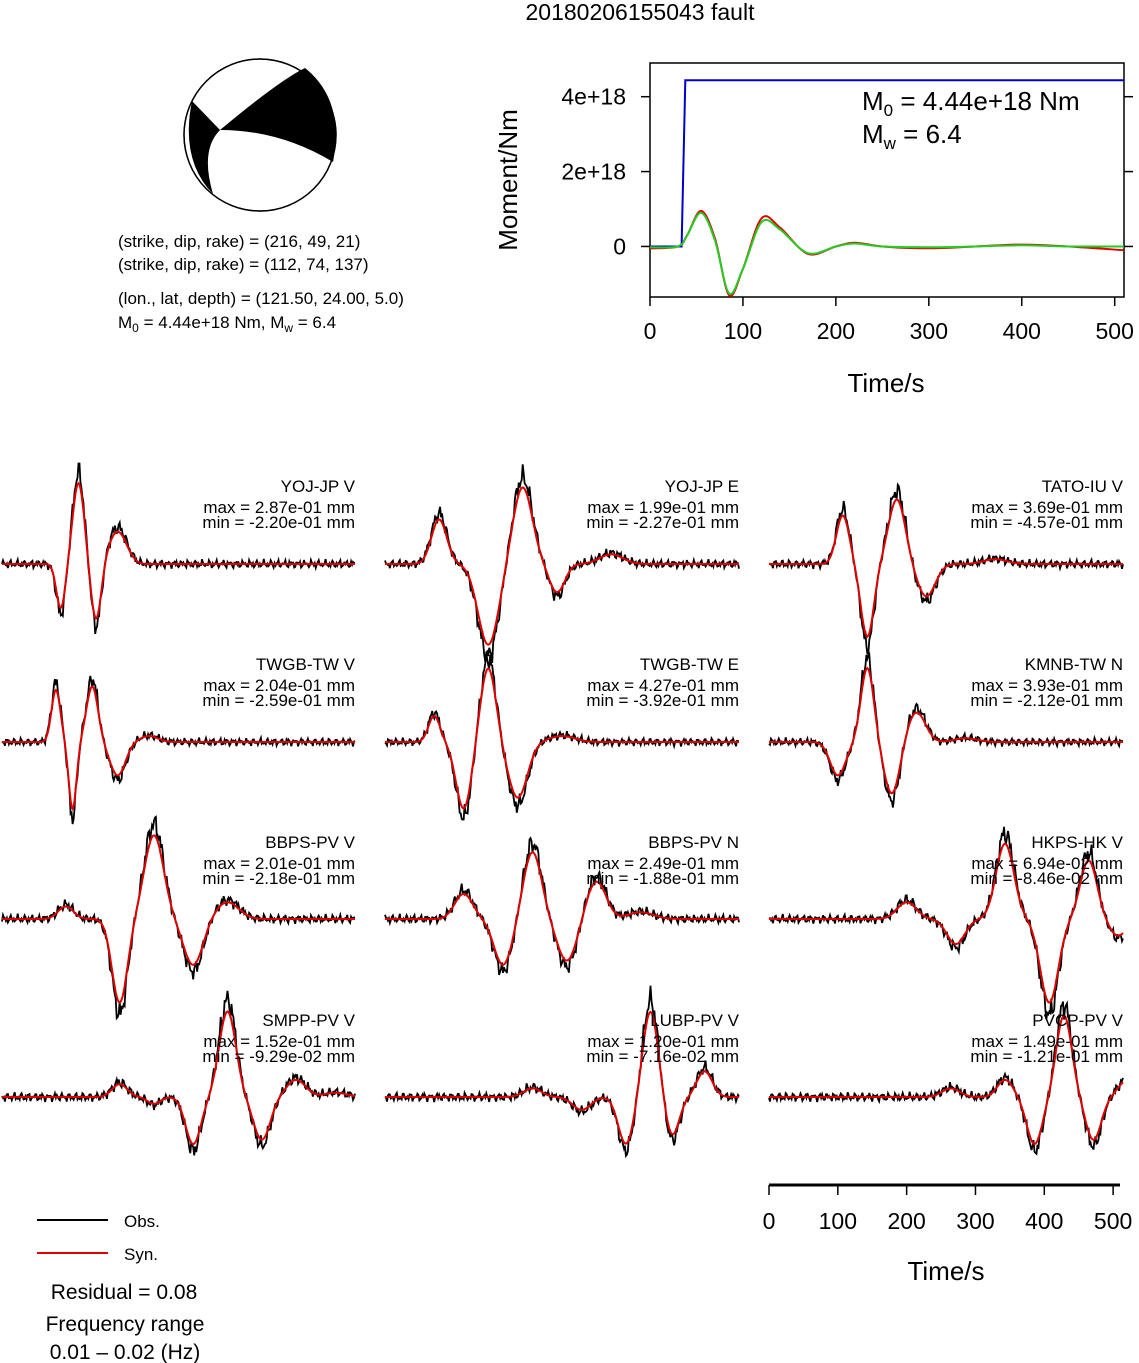 Image resolution: width=1139 pixels, height=1363 pixels. What do you see at coordinates (142, 1221) in the screenshot?
I see `legend-obs-label: Obs.` at bounding box center [142, 1221].